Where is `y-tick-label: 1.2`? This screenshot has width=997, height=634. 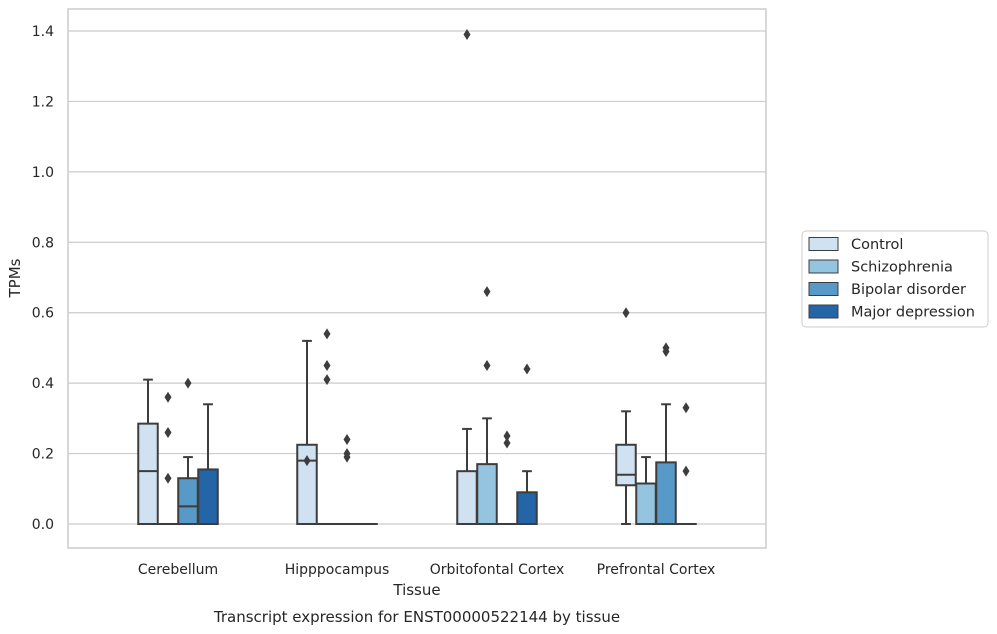 y-tick-label: 1.2 is located at coordinates (43, 102).